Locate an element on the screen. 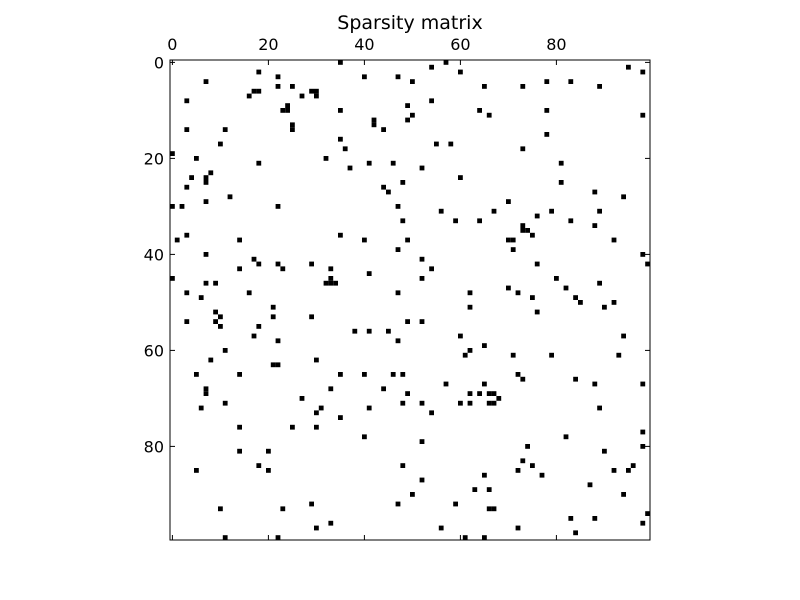 This screenshot has width=800, height=600. y-tick-label: 60 is located at coordinates (154, 350).